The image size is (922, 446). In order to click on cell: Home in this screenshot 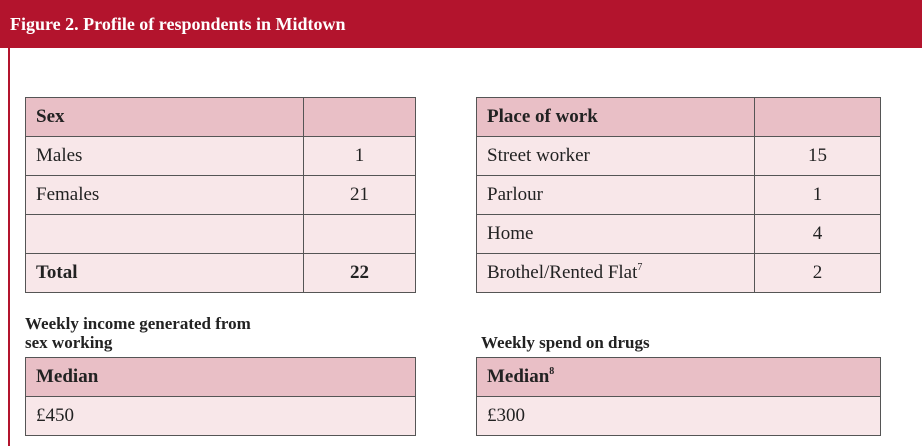, I will do `click(615, 234)`.